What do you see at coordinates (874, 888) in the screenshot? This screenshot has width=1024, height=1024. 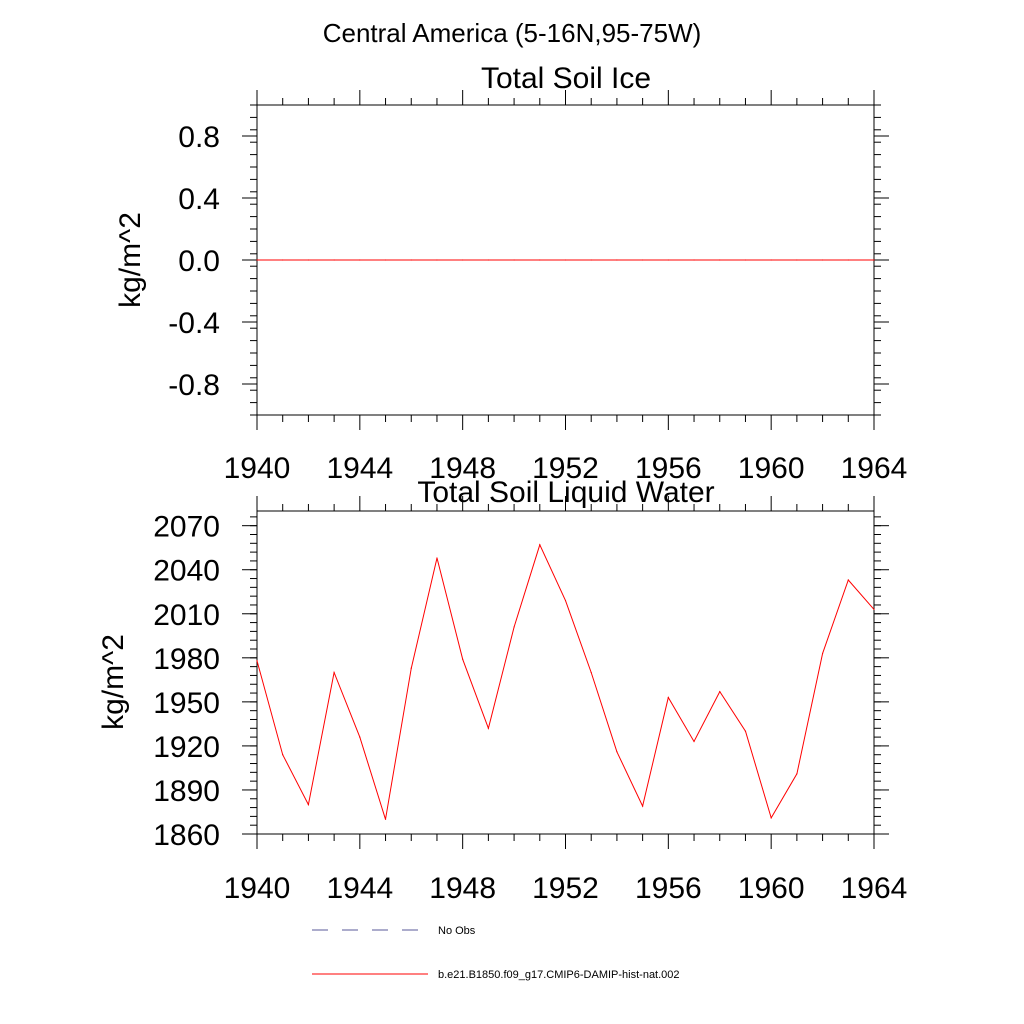 I see `soil-liquid-water-x-tick-label: 1964` at bounding box center [874, 888].